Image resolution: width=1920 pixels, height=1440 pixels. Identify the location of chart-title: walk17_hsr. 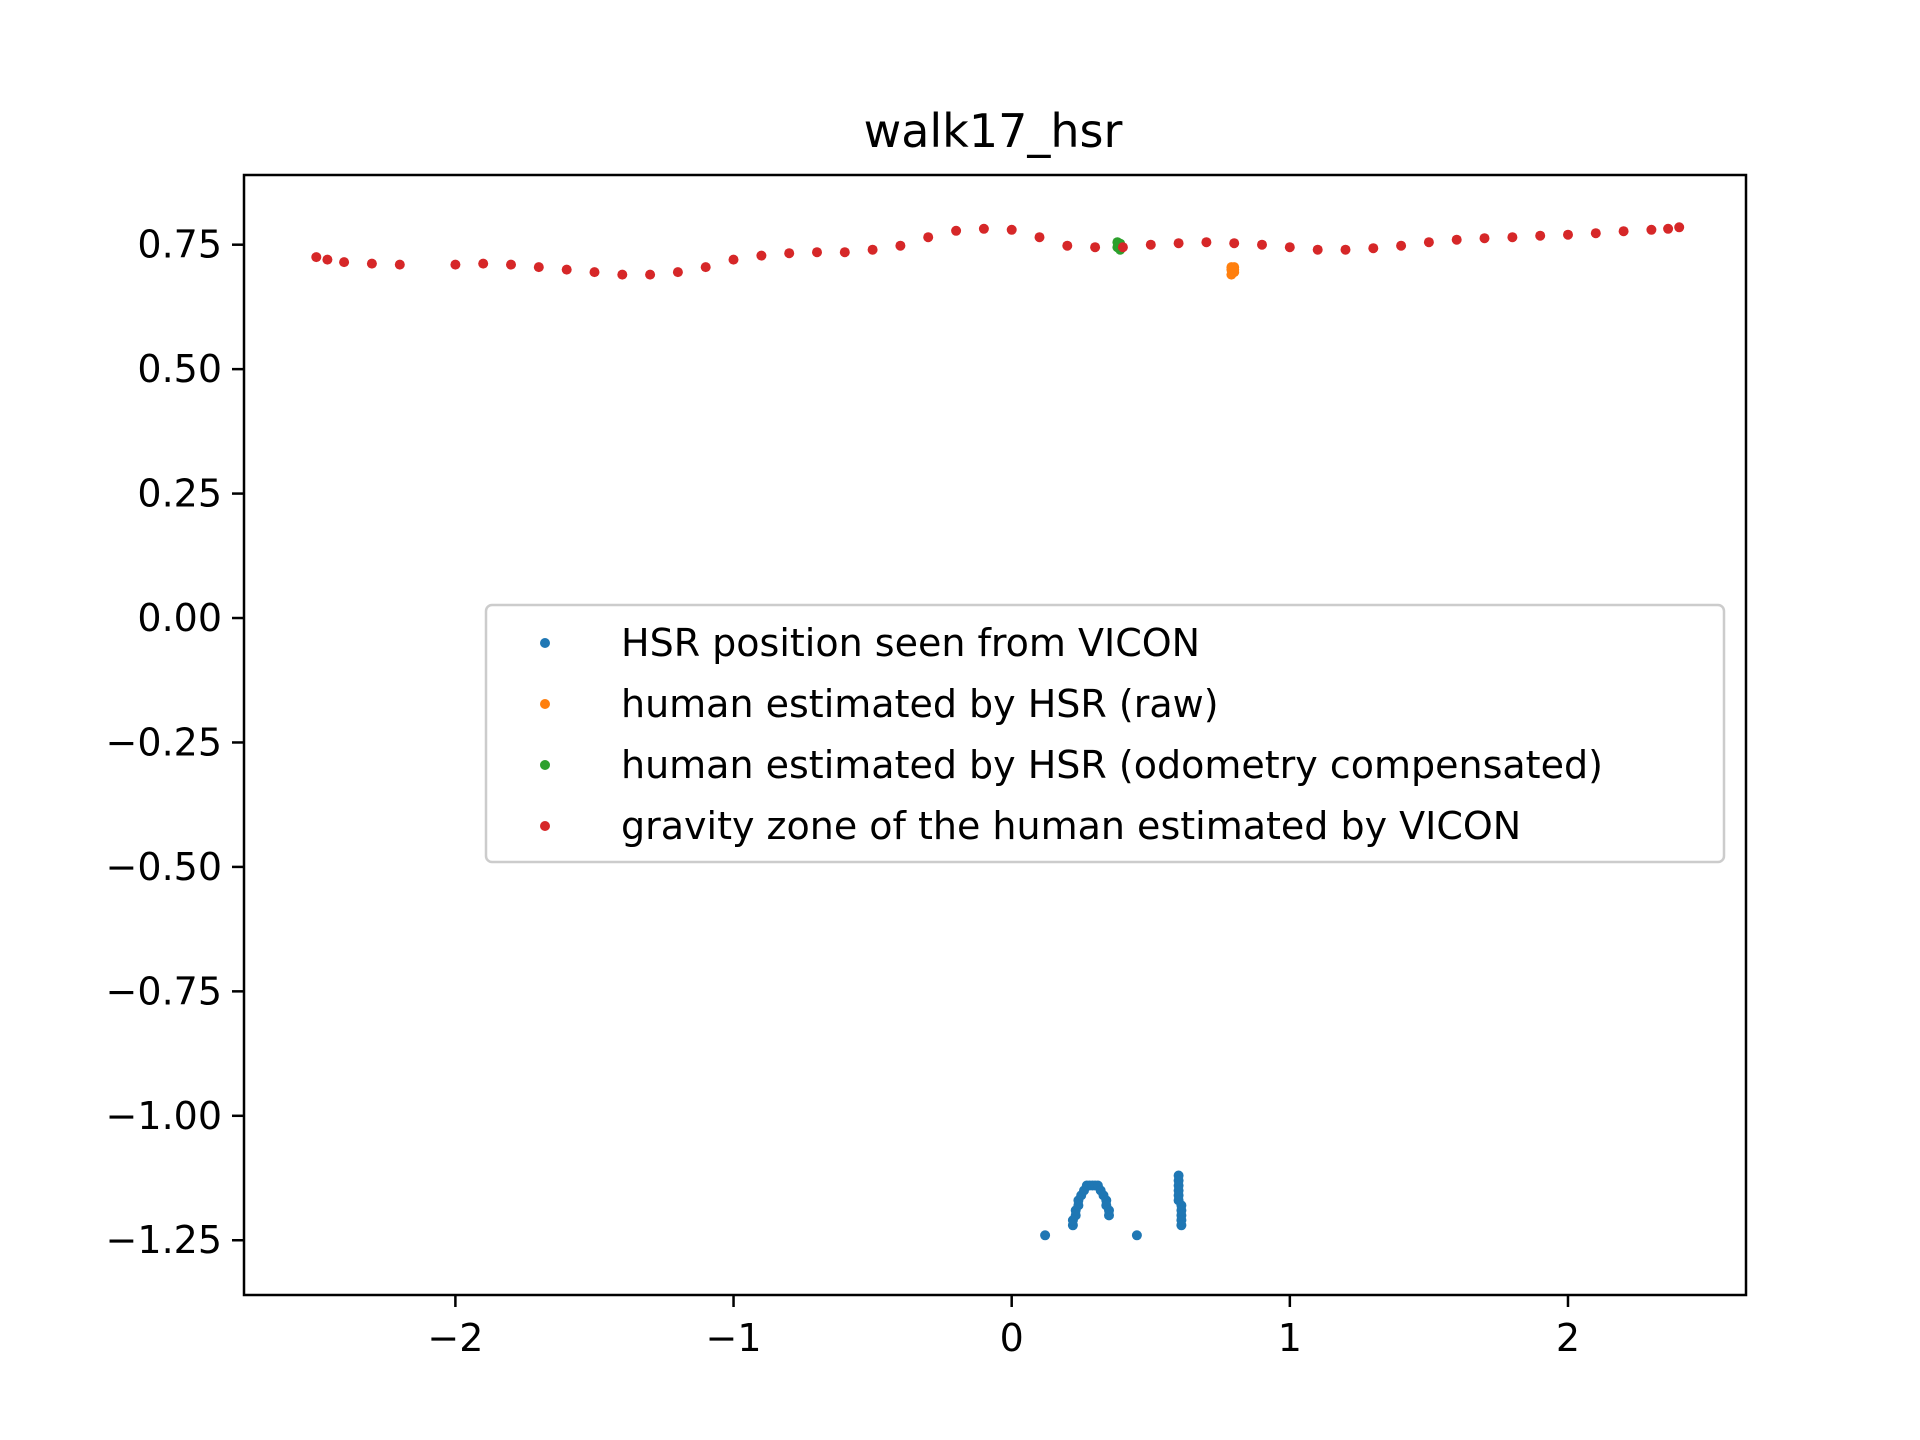
(993, 131).